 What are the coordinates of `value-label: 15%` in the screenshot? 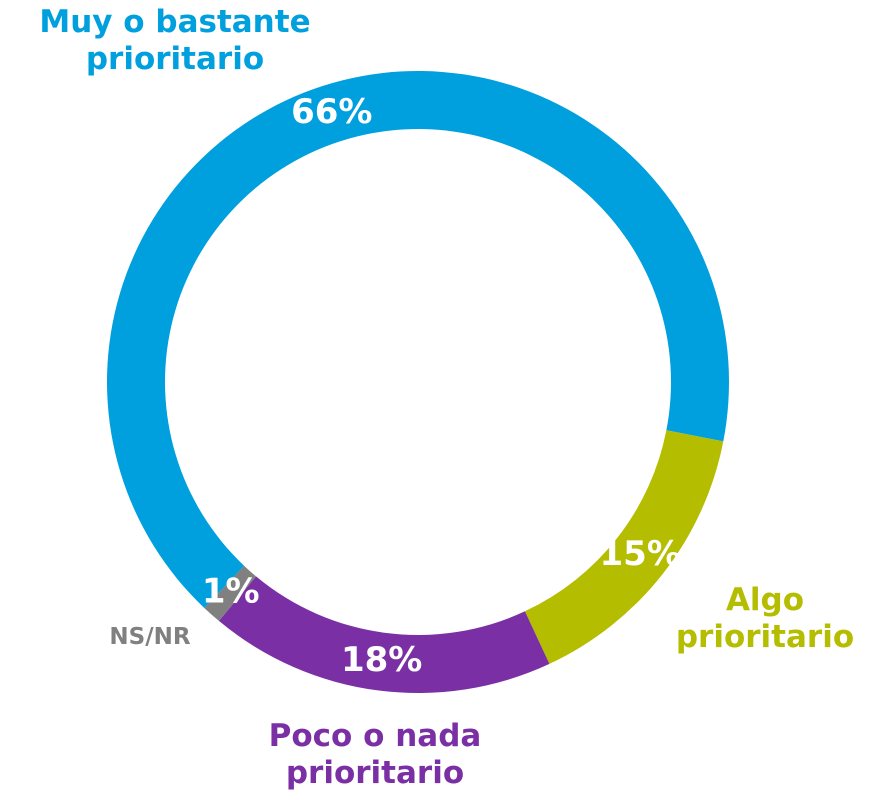 It's located at (640, 554).